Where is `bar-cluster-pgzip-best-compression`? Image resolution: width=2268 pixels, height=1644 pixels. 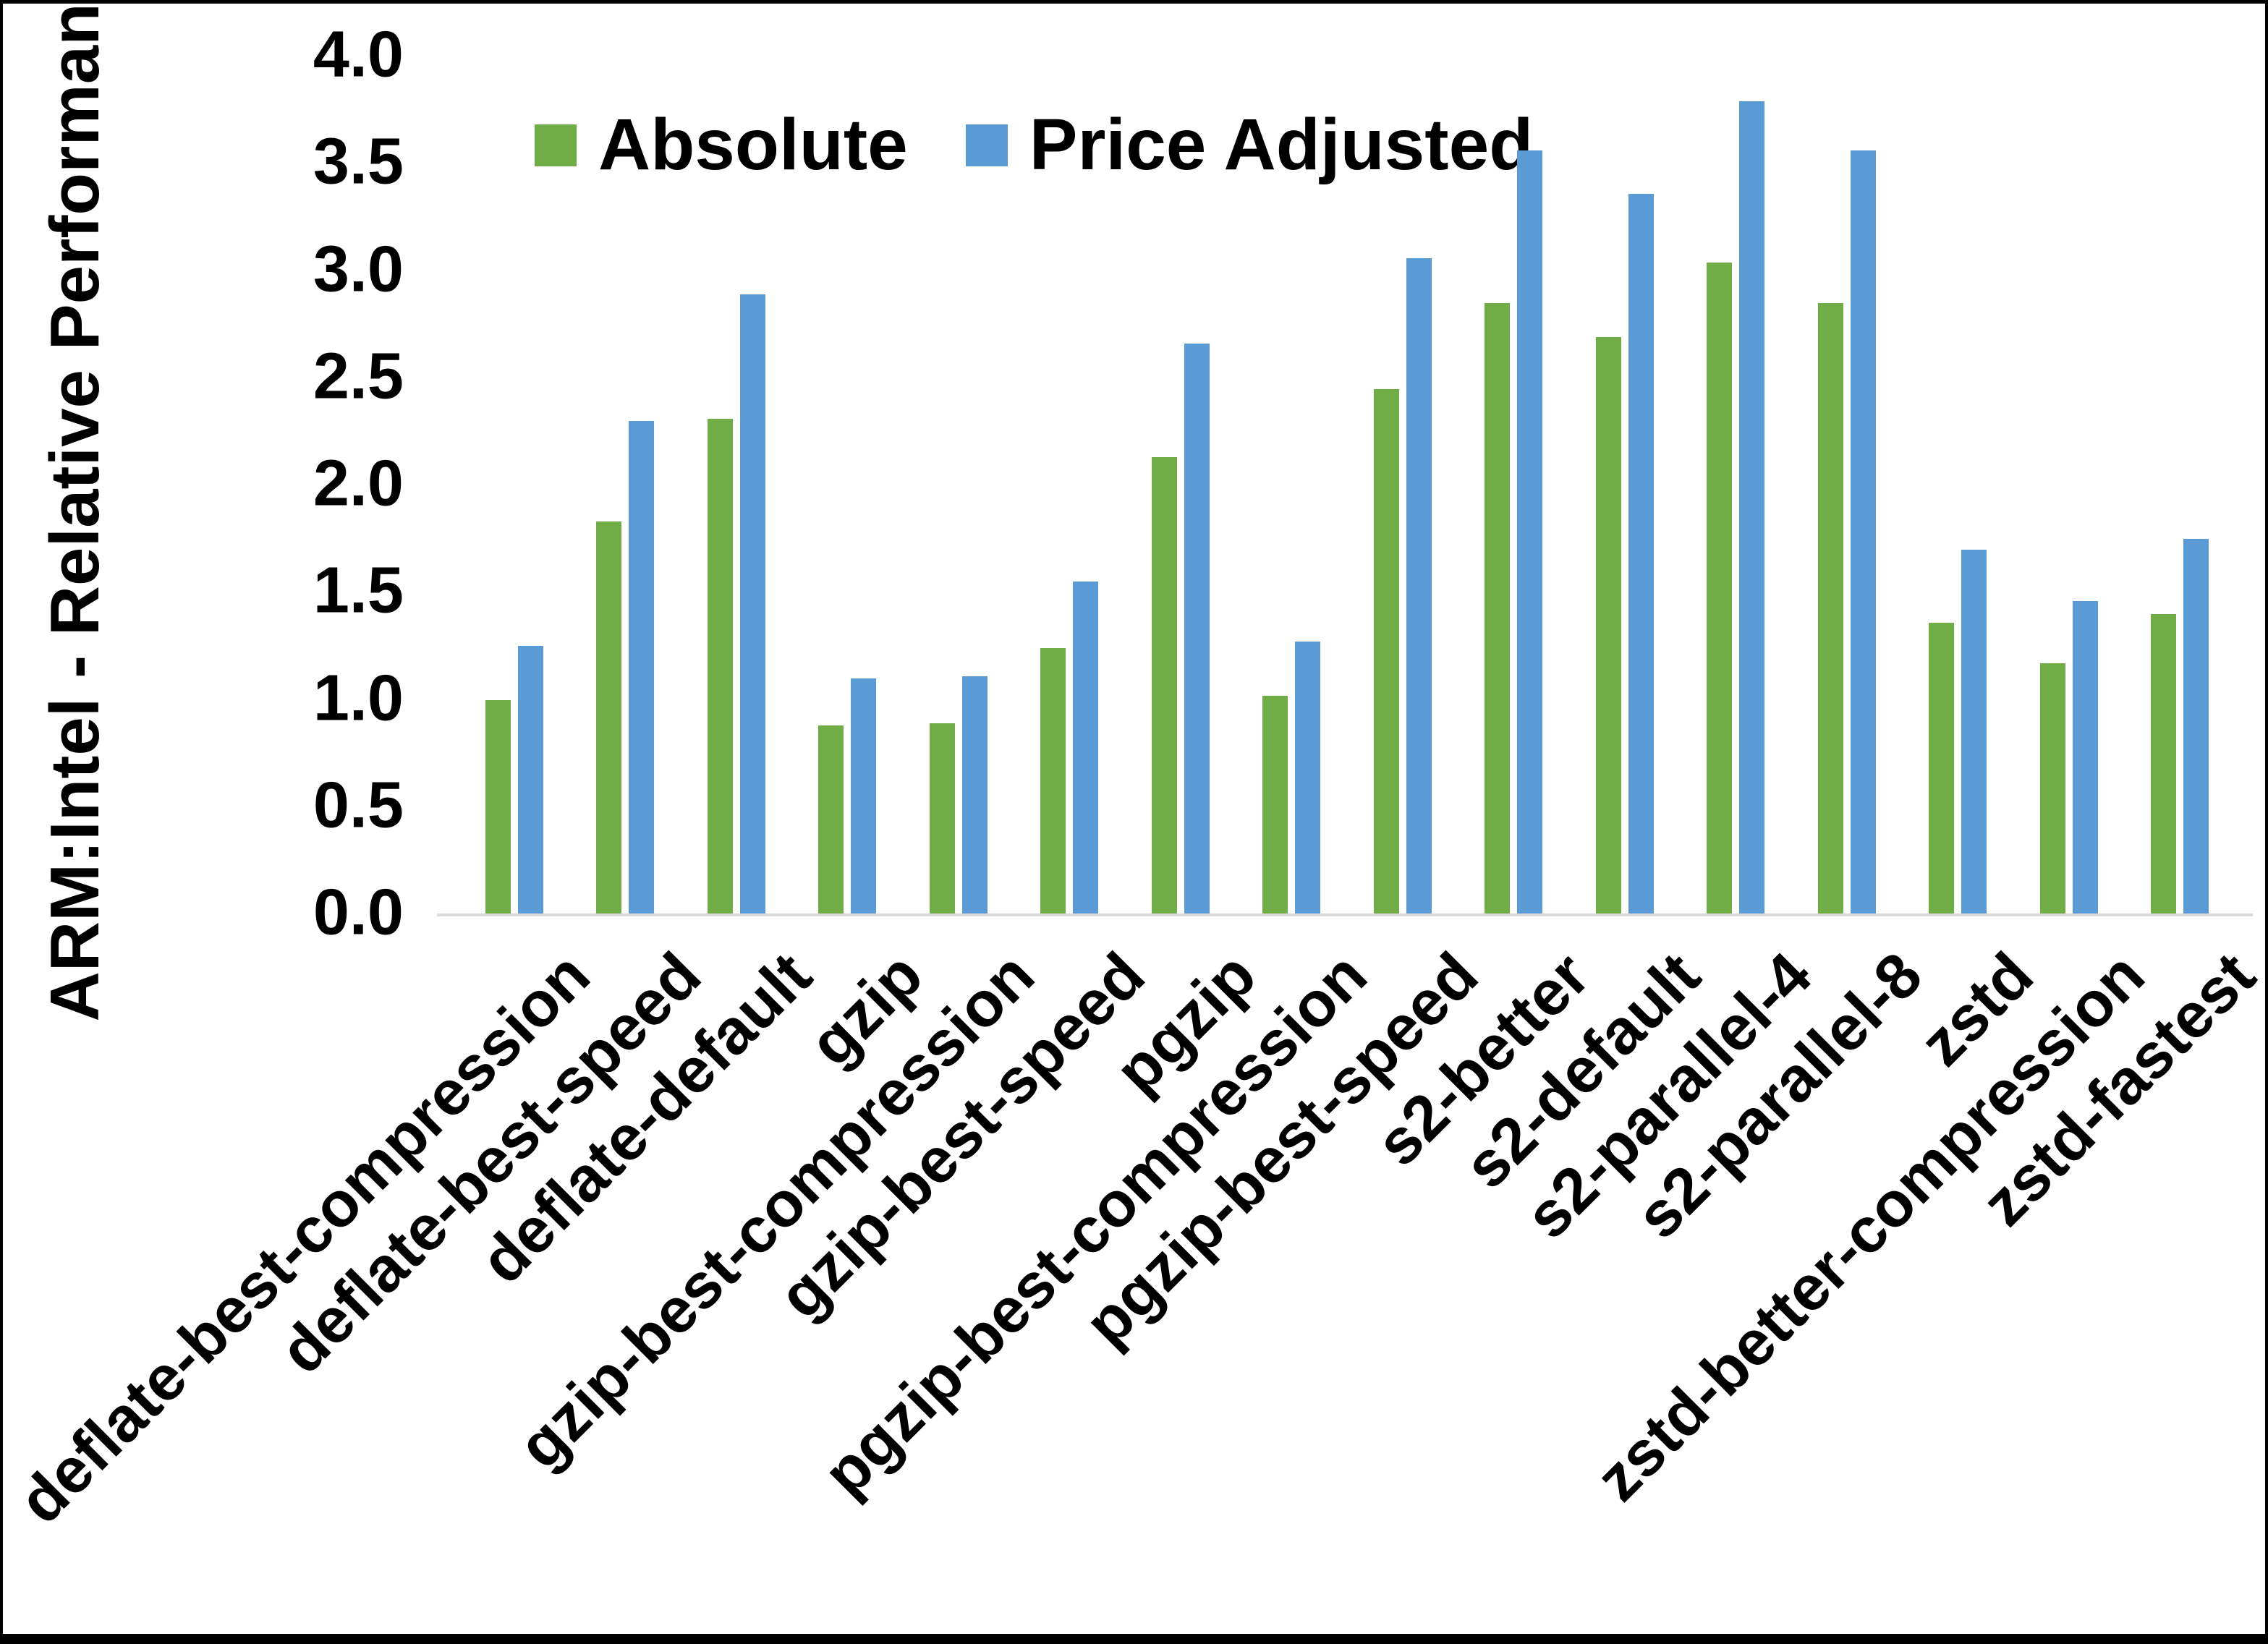 bar-cluster-pgzip-best-compression is located at coordinates (1292, 485).